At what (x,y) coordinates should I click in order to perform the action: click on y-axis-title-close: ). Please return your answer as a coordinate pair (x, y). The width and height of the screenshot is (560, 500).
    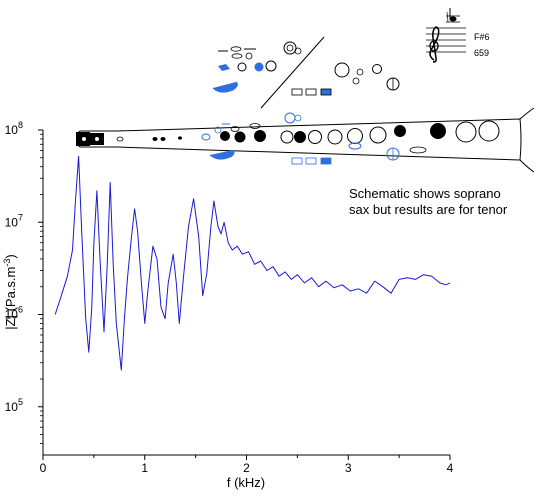
    Looking at the image, I should click on (10, 256).